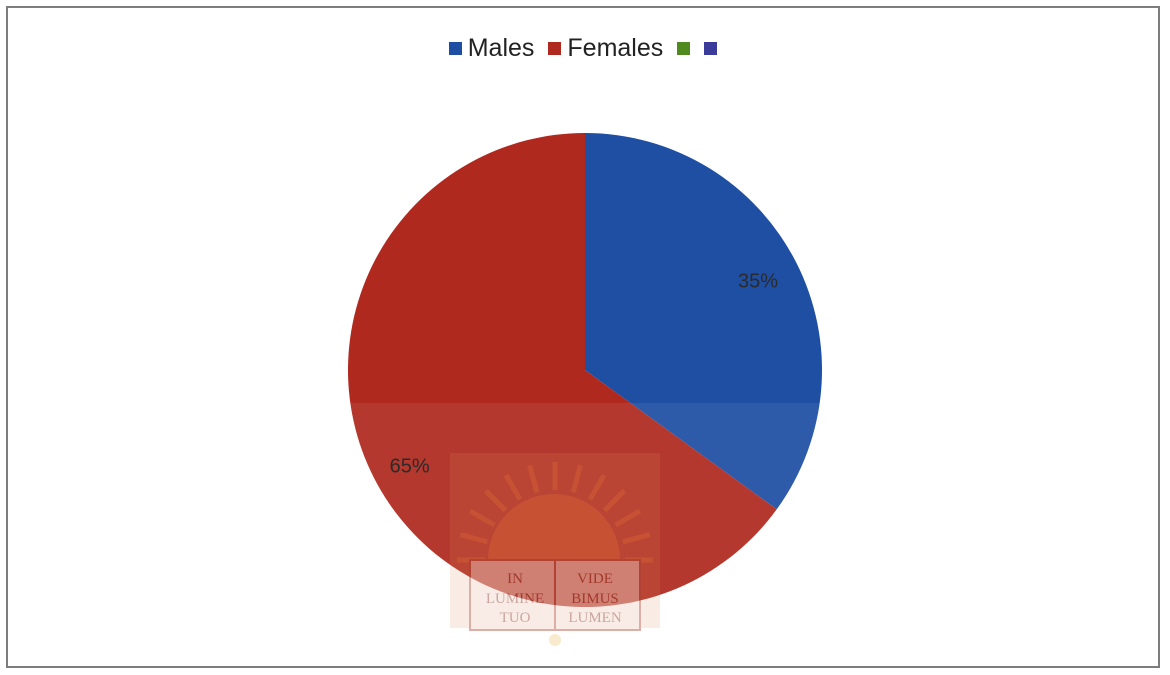  I want to click on legend-item-females: Females, so click(605, 48).